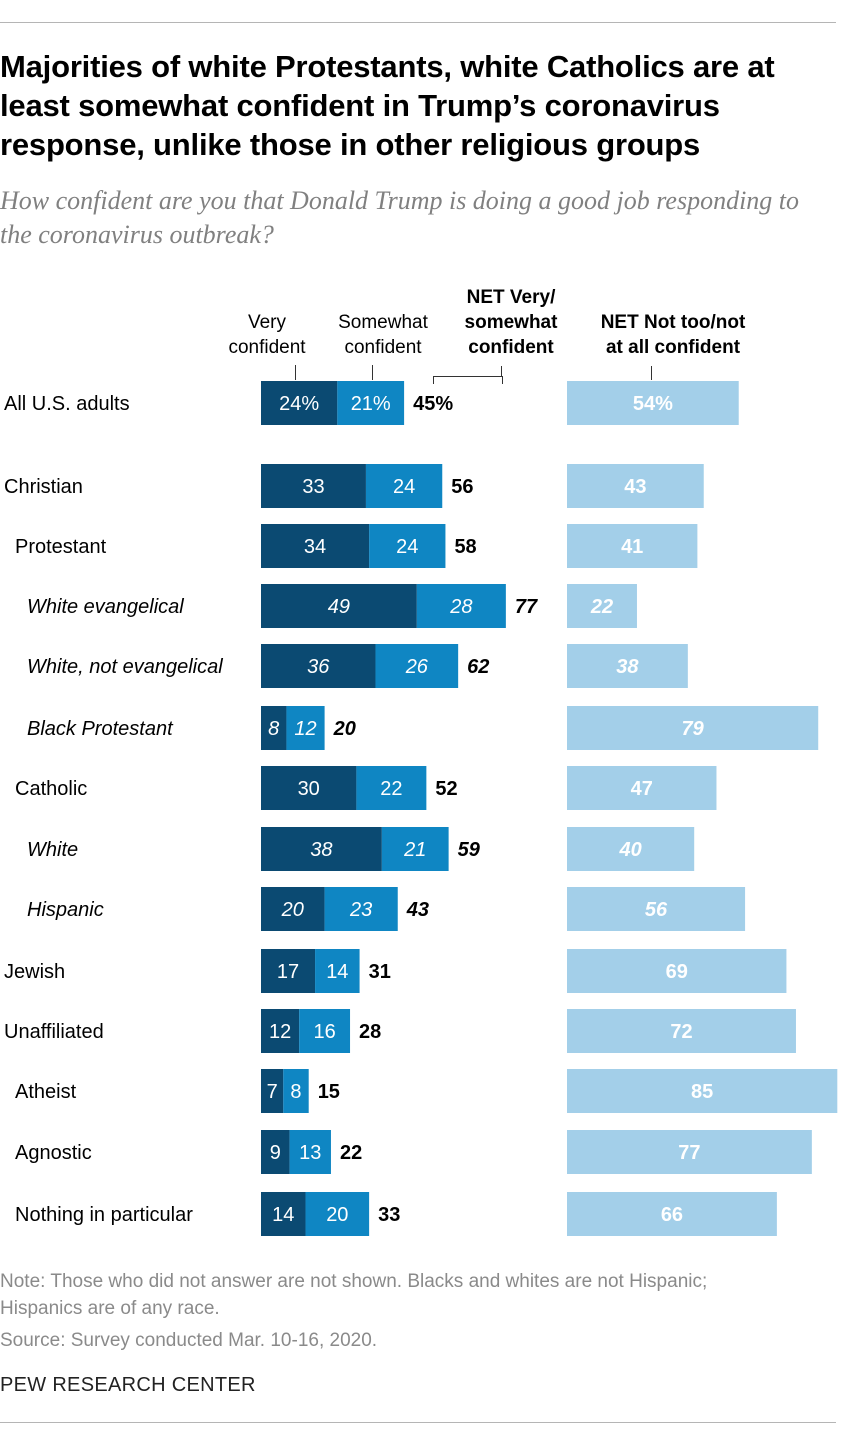 The image size is (841, 1431). Describe the element at coordinates (344, 729) in the screenshot. I see `label-net-confident: 20` at that location.